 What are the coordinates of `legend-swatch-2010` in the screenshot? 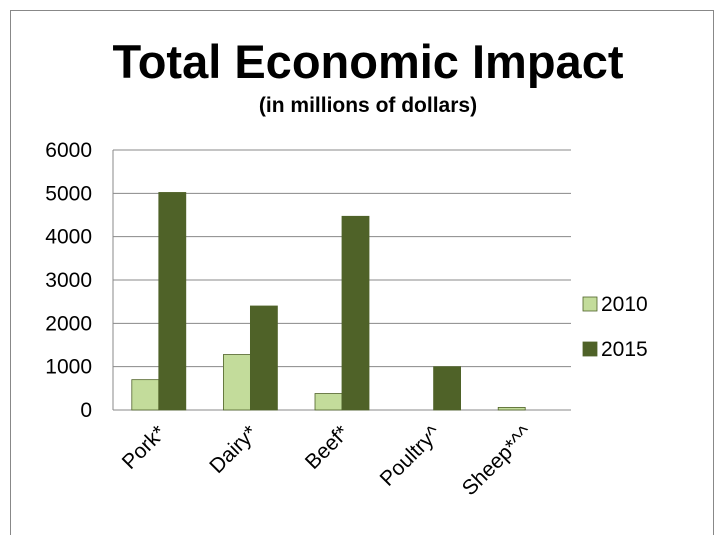 It's located at (590, 304).